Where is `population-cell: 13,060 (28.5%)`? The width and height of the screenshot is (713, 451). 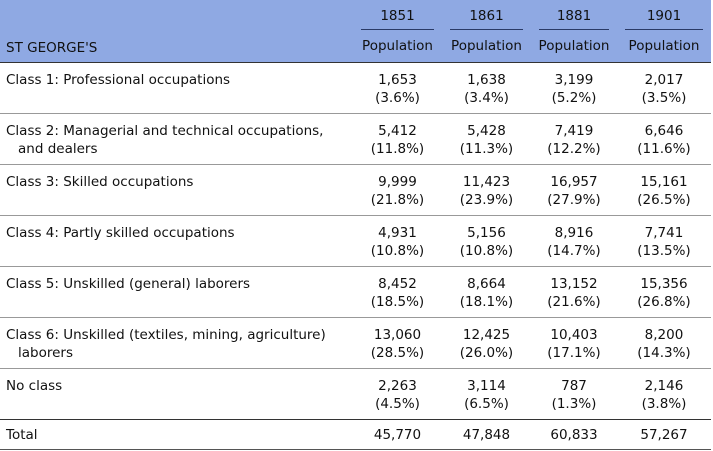 population-cell: 13,060 (28.5%) is located at coordinates (397, 343).